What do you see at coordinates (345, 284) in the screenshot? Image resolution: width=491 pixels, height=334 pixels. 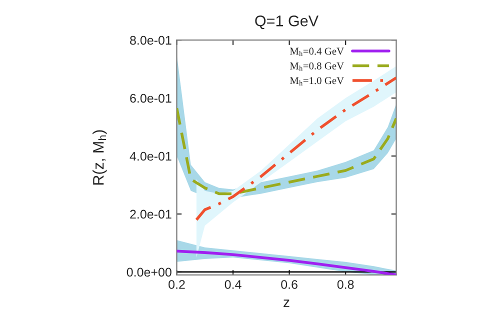 I see `x-tick-label: 0.8` at bounding box center [345, 284].